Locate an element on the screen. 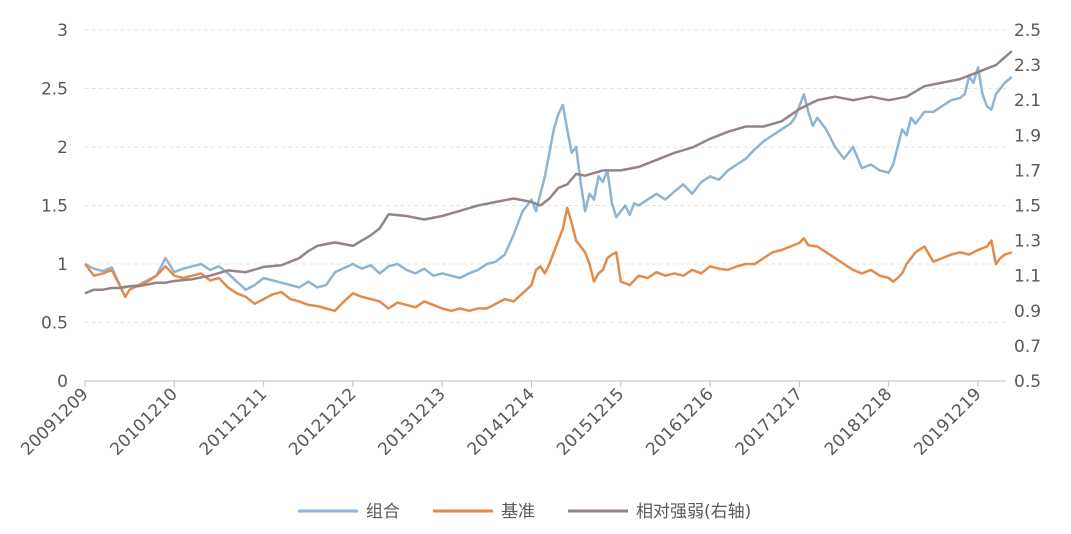 The width and height of the screenshot is (1071, 534). legend-label-portfolio: 组合 is located at coordinates (383, 512).